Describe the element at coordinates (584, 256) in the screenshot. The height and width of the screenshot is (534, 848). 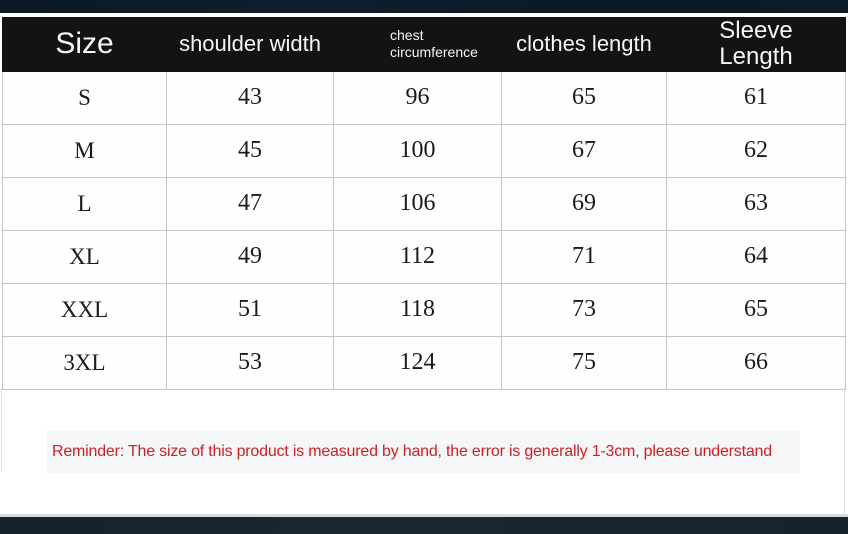
I see `cell-clothes-length: 71` at that location.